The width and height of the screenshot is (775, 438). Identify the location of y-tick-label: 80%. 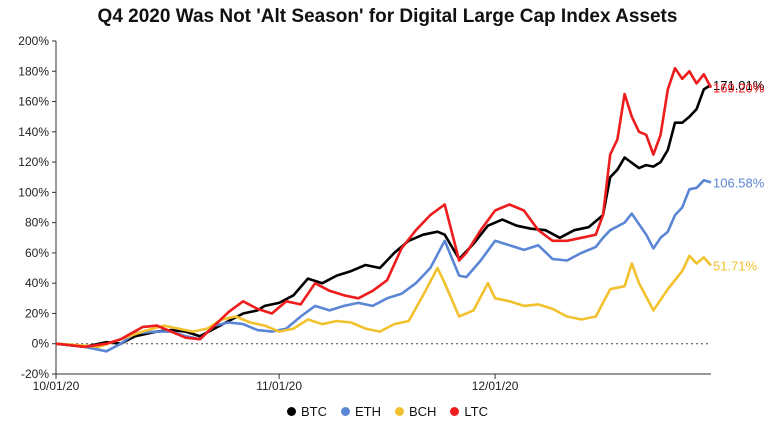
(37, 223).